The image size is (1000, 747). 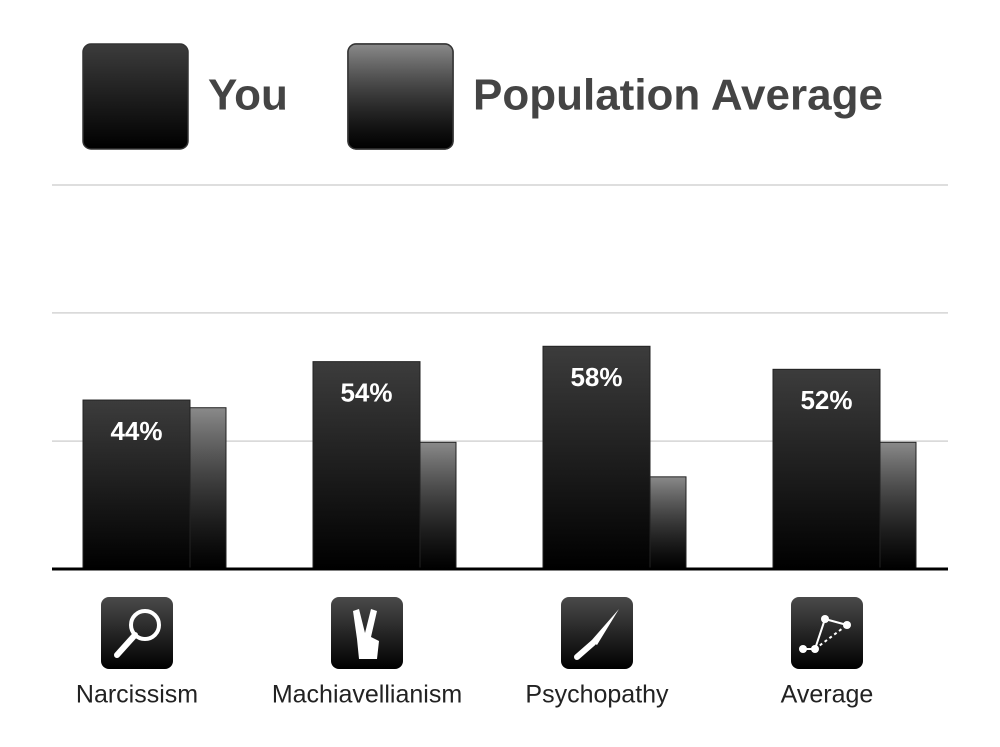 I want to click on icon-psychopathy, so click(x=597, y=633).